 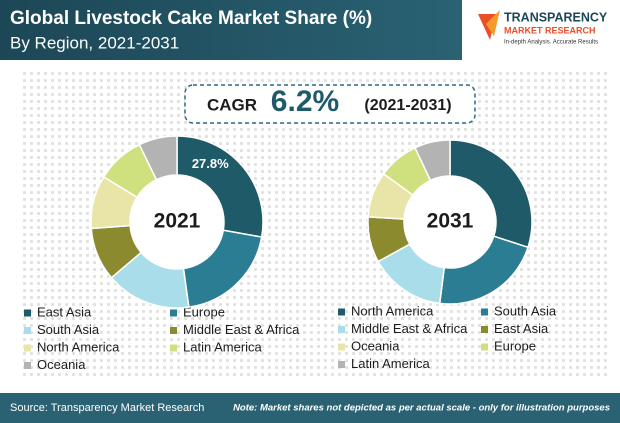 I want to click on cagr-box, so click(x=330, y=104).